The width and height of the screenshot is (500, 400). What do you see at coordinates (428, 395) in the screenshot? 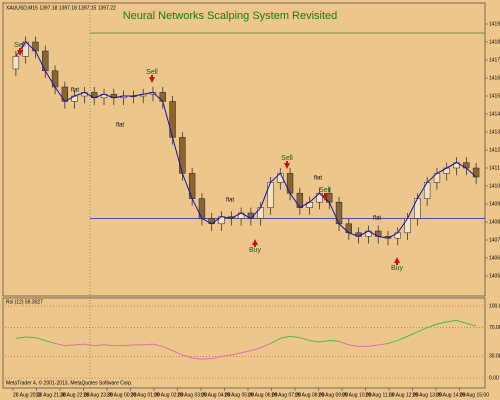
I see `x-tick-label: 29 Aug 13:00` at bounding box center [428, 395].